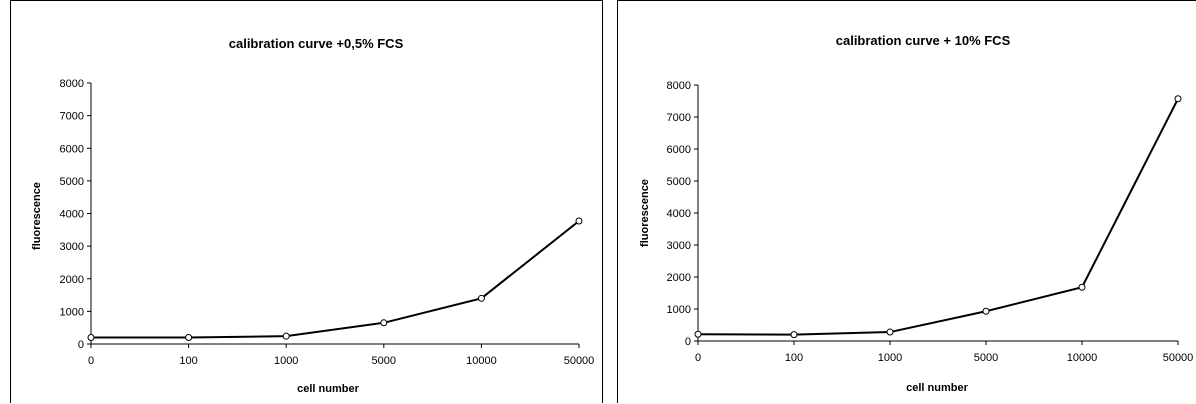 This screenshot has width=1196, height=404. I want to click on chart-title: calibration curve + 10% FCS, so click(923, 40).